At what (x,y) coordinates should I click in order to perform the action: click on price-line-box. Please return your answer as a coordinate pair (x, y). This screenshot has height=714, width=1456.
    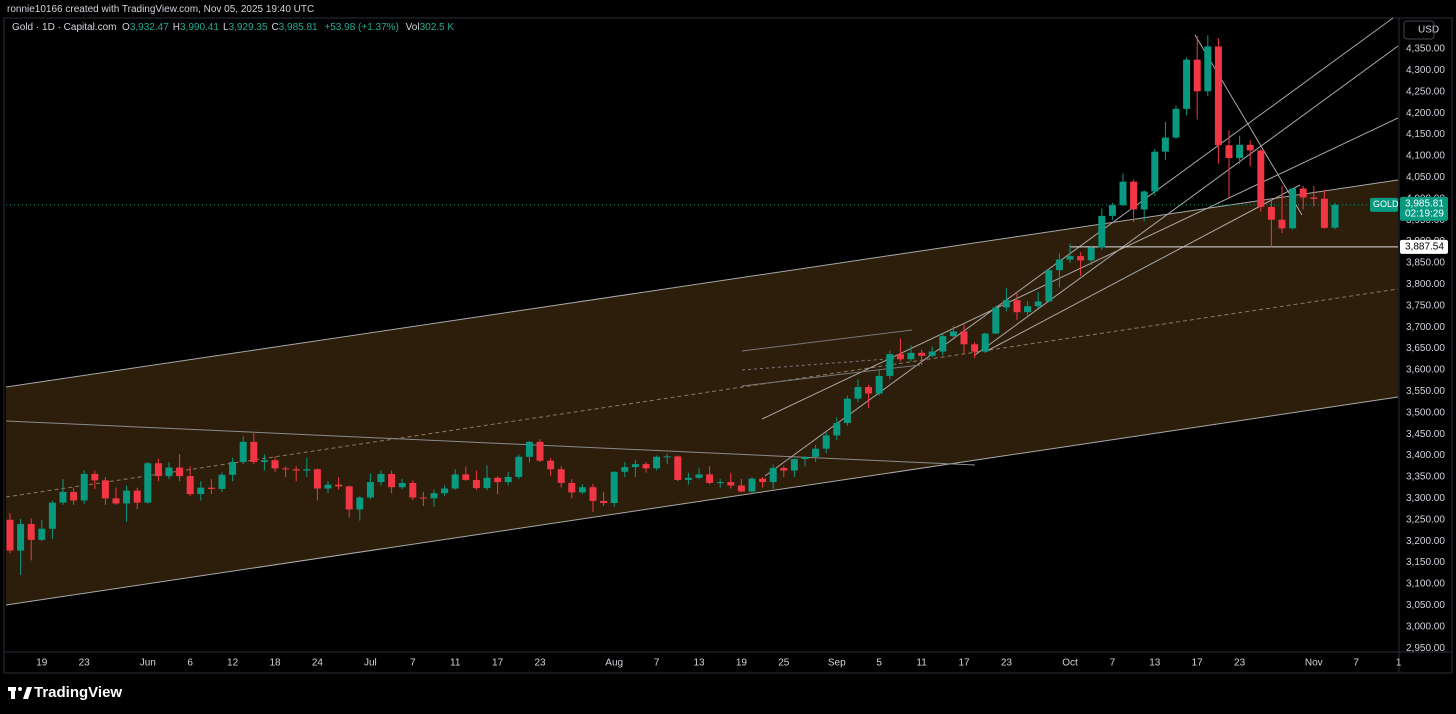
    Looking at the image, I should click on (1424, 246).